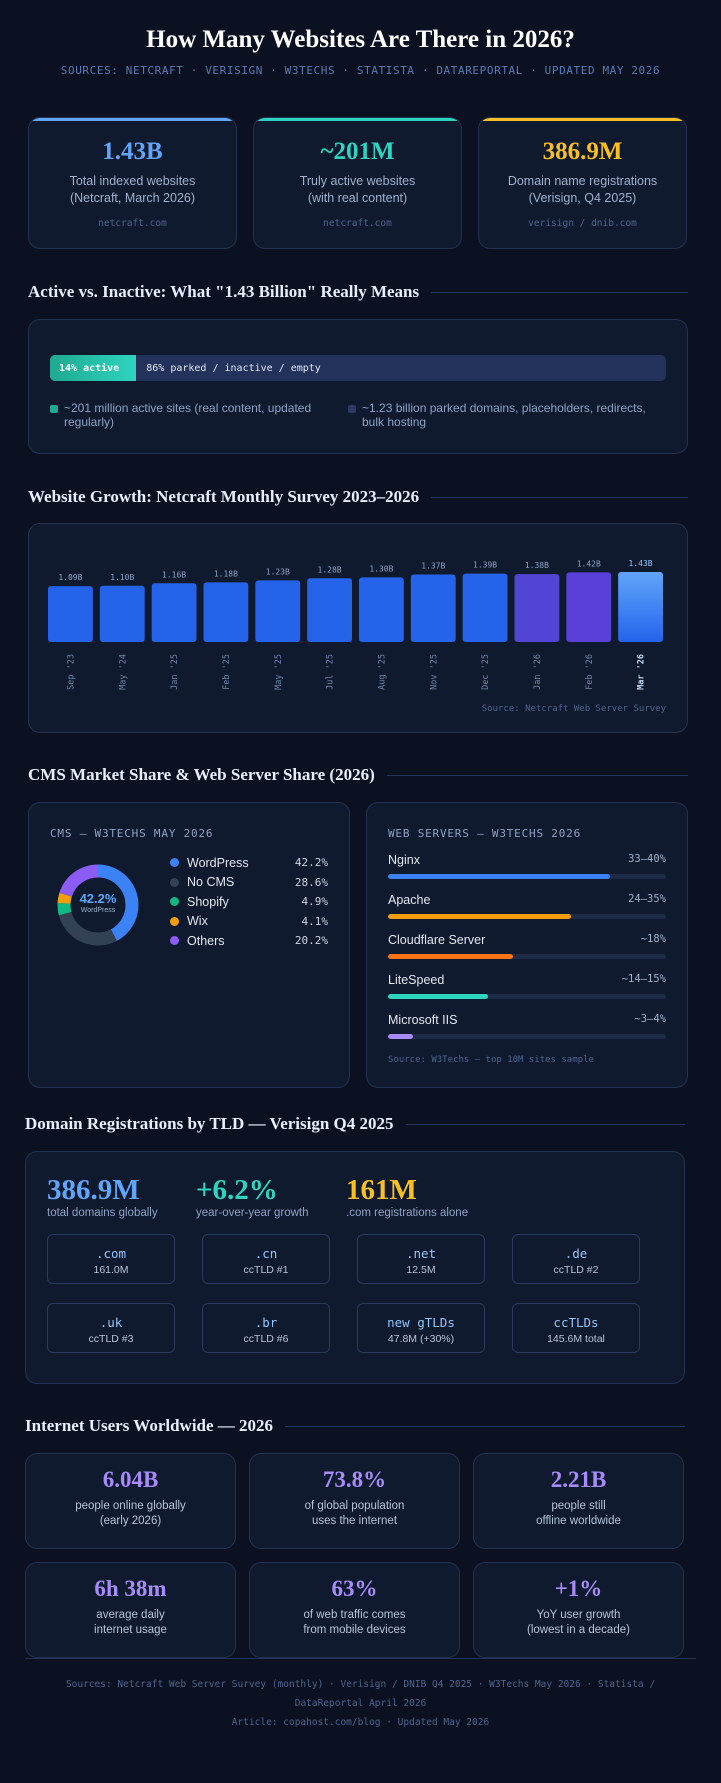 The image size is (721, 1783). Describe the element at coordinates (354, 1479) in the screenshot. I see `user-stat-value: 73.8%` at that location.